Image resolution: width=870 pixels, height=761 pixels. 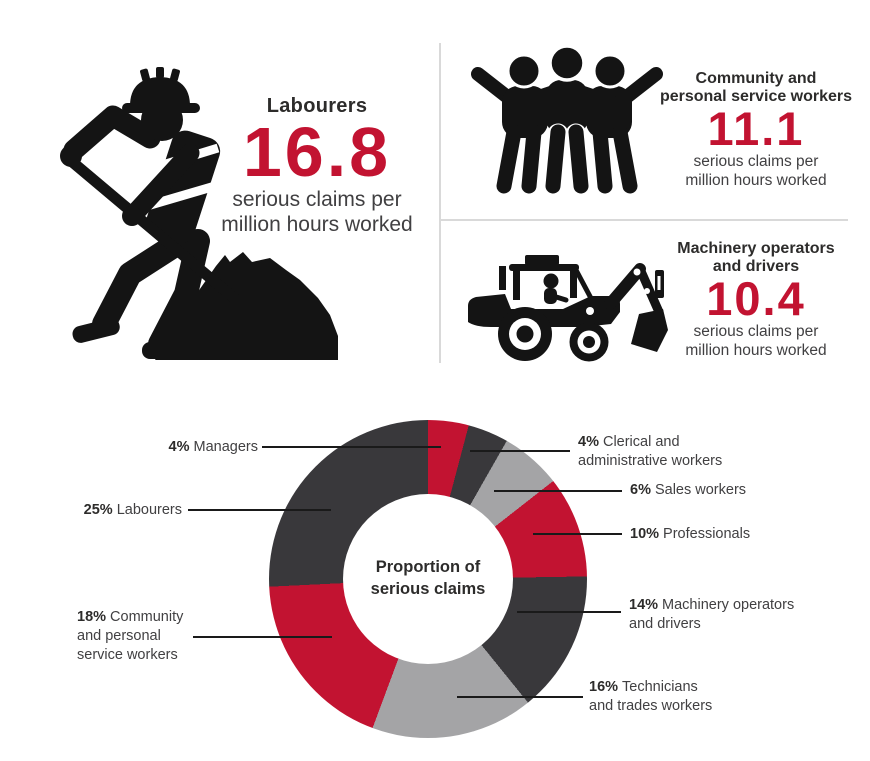 I want to click on leader-line-community, so click(x=262, y=637).